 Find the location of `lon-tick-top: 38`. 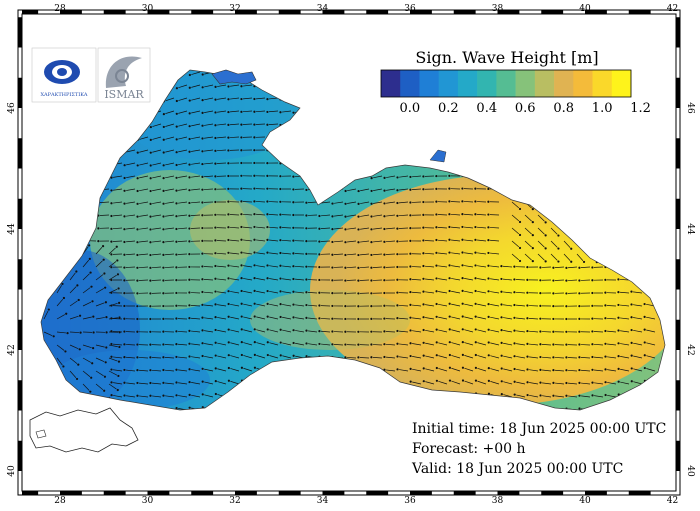

lon-tick-top: 38 is located at coordinates (498, 9).